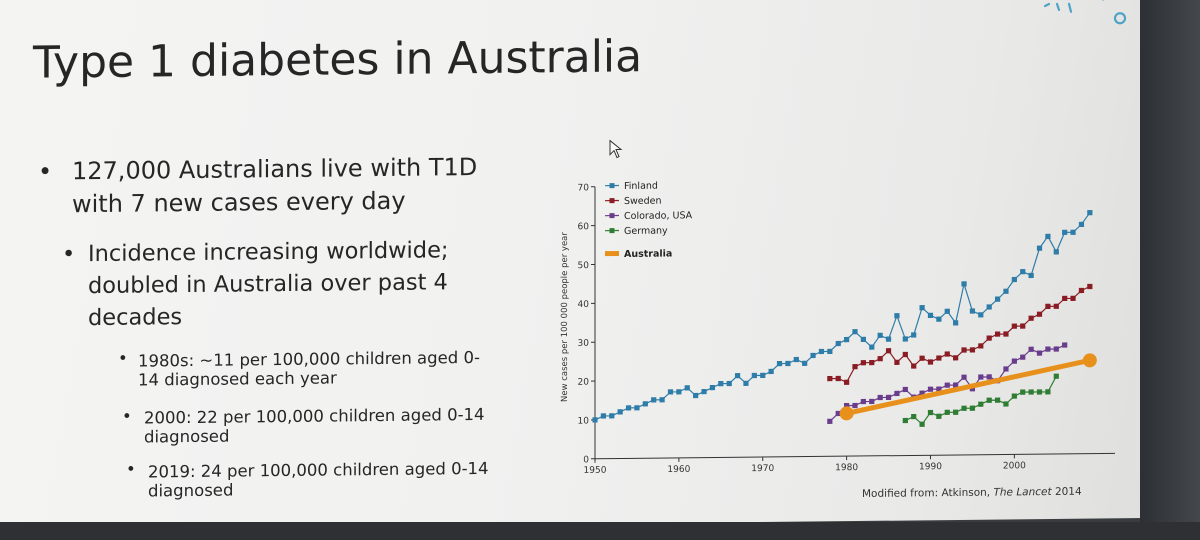 The width and height of the screenshot is (1200, 540). What do you see at coordinates (1170, 270) in the screenshot?
I see `monitor-bezel` at bounding box center [1170, 270].